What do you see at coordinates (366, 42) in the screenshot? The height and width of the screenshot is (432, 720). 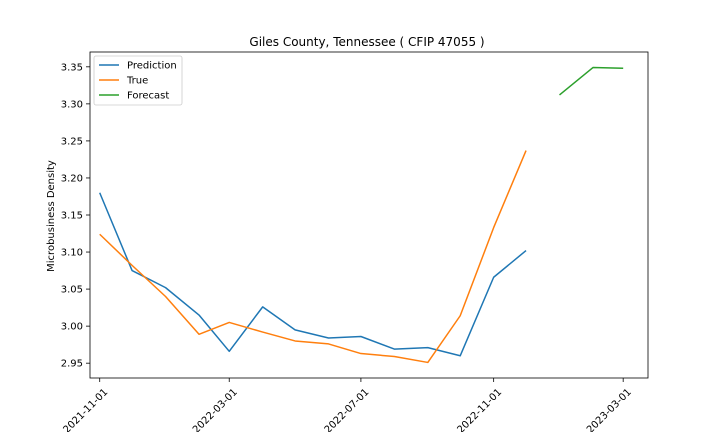 I see `chart-title: Giles County, Tennessee ( CFIP 47055 )` at bounding box center [366, 42].